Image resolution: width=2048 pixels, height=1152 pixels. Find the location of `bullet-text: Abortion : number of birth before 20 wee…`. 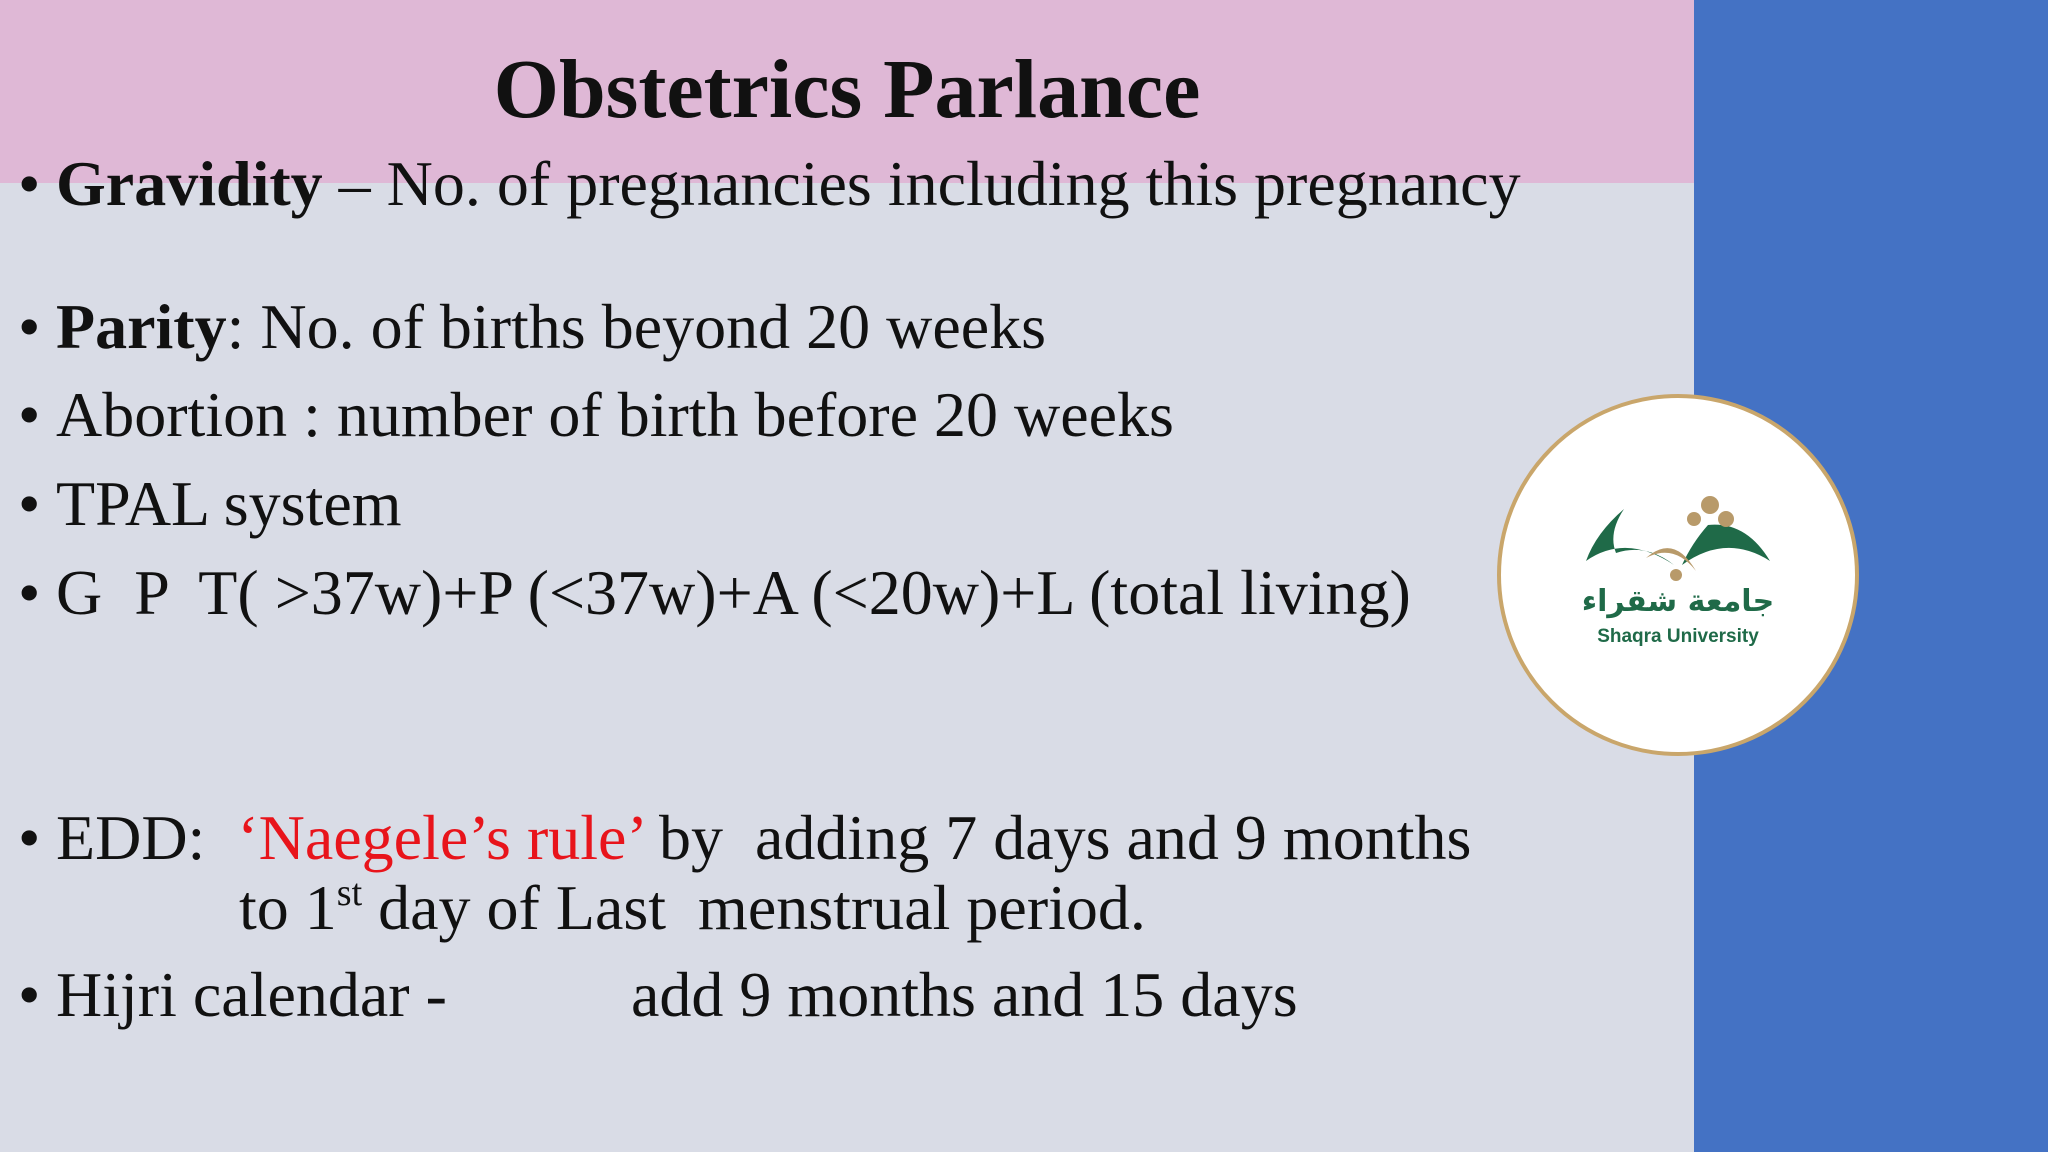

bullet-text: Abortion : number of birth before 20 wee… is located at coordinates (615, 414).